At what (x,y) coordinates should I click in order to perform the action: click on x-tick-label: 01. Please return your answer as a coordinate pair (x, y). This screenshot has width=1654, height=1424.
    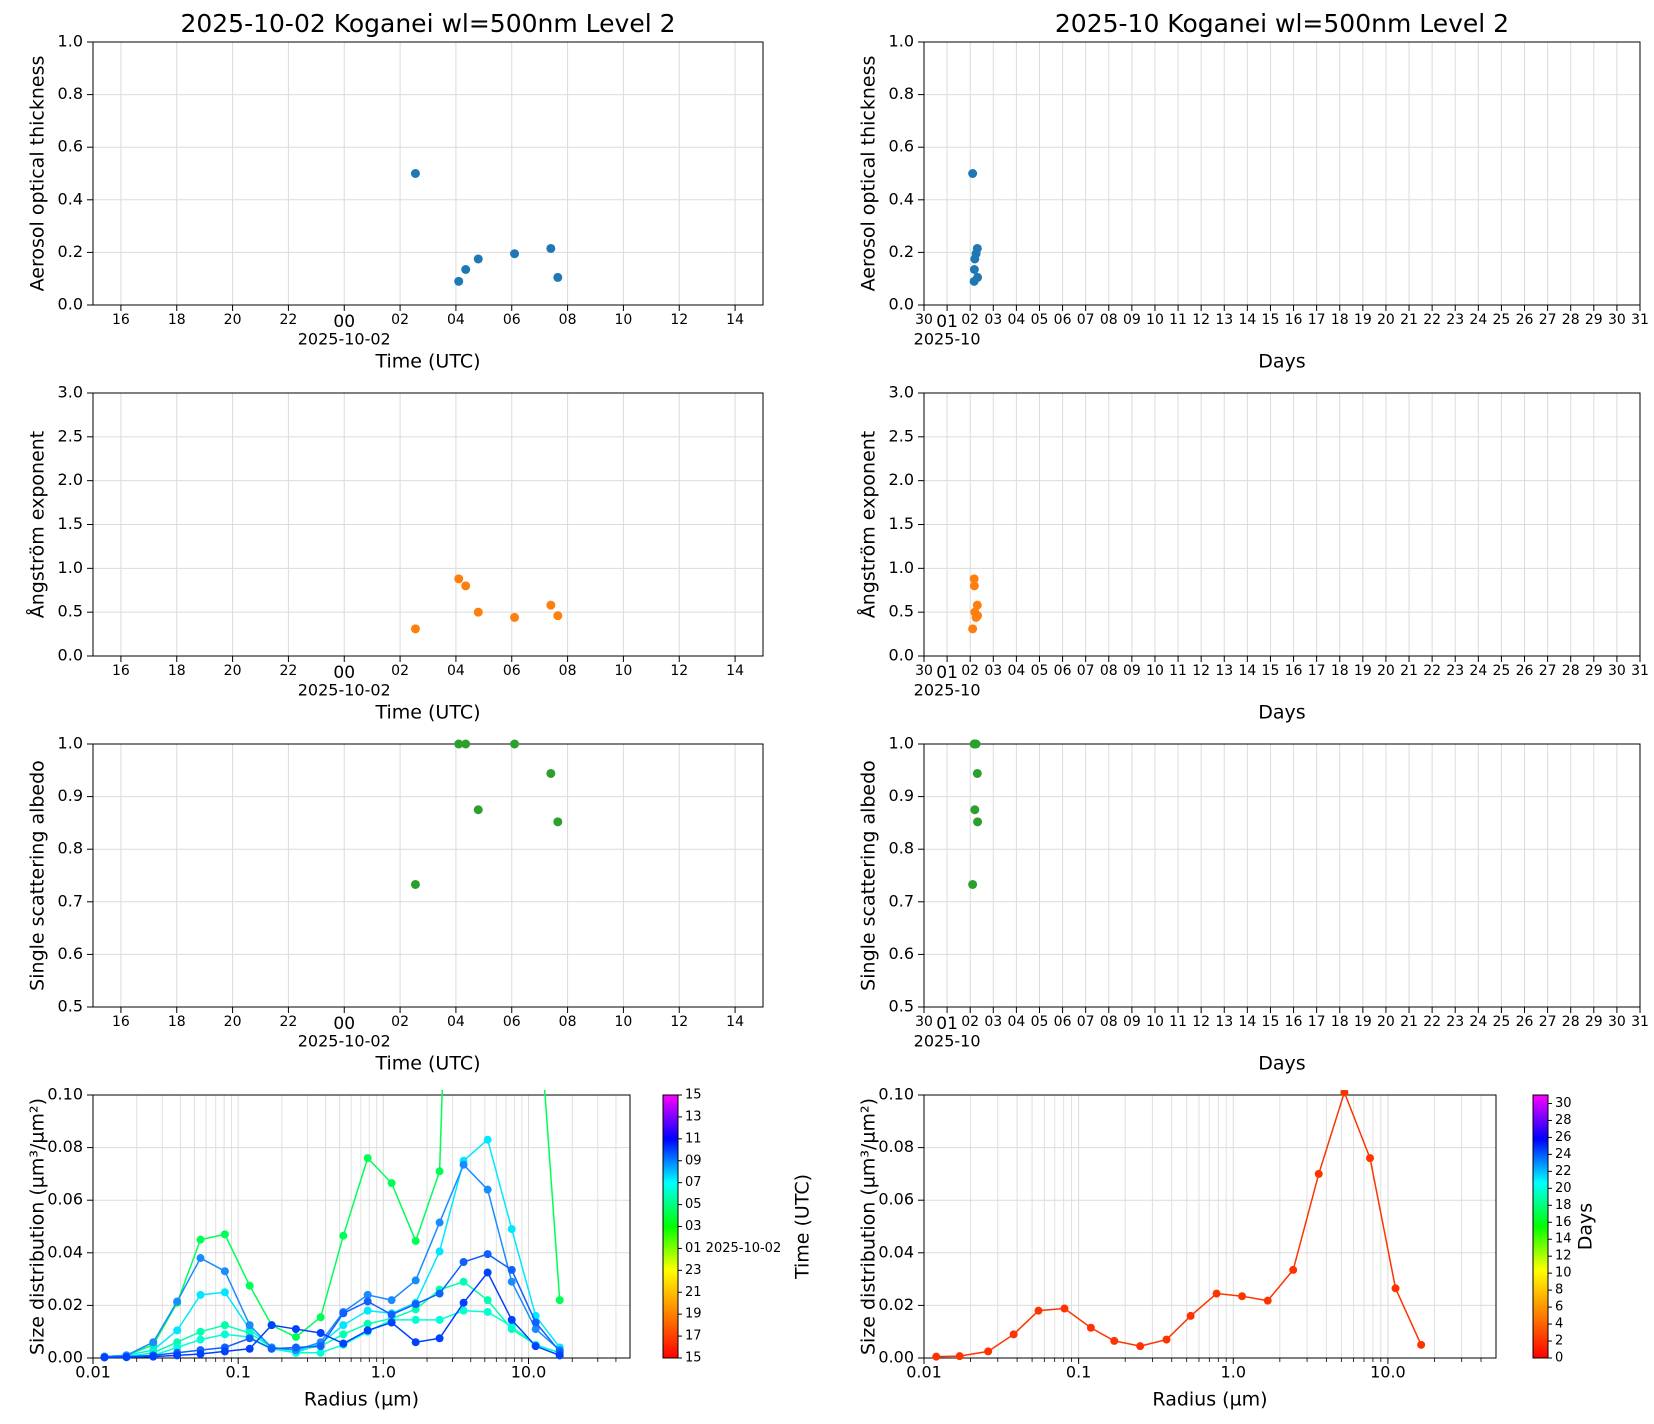
    Looking at the image, I should click on (947, 1024).